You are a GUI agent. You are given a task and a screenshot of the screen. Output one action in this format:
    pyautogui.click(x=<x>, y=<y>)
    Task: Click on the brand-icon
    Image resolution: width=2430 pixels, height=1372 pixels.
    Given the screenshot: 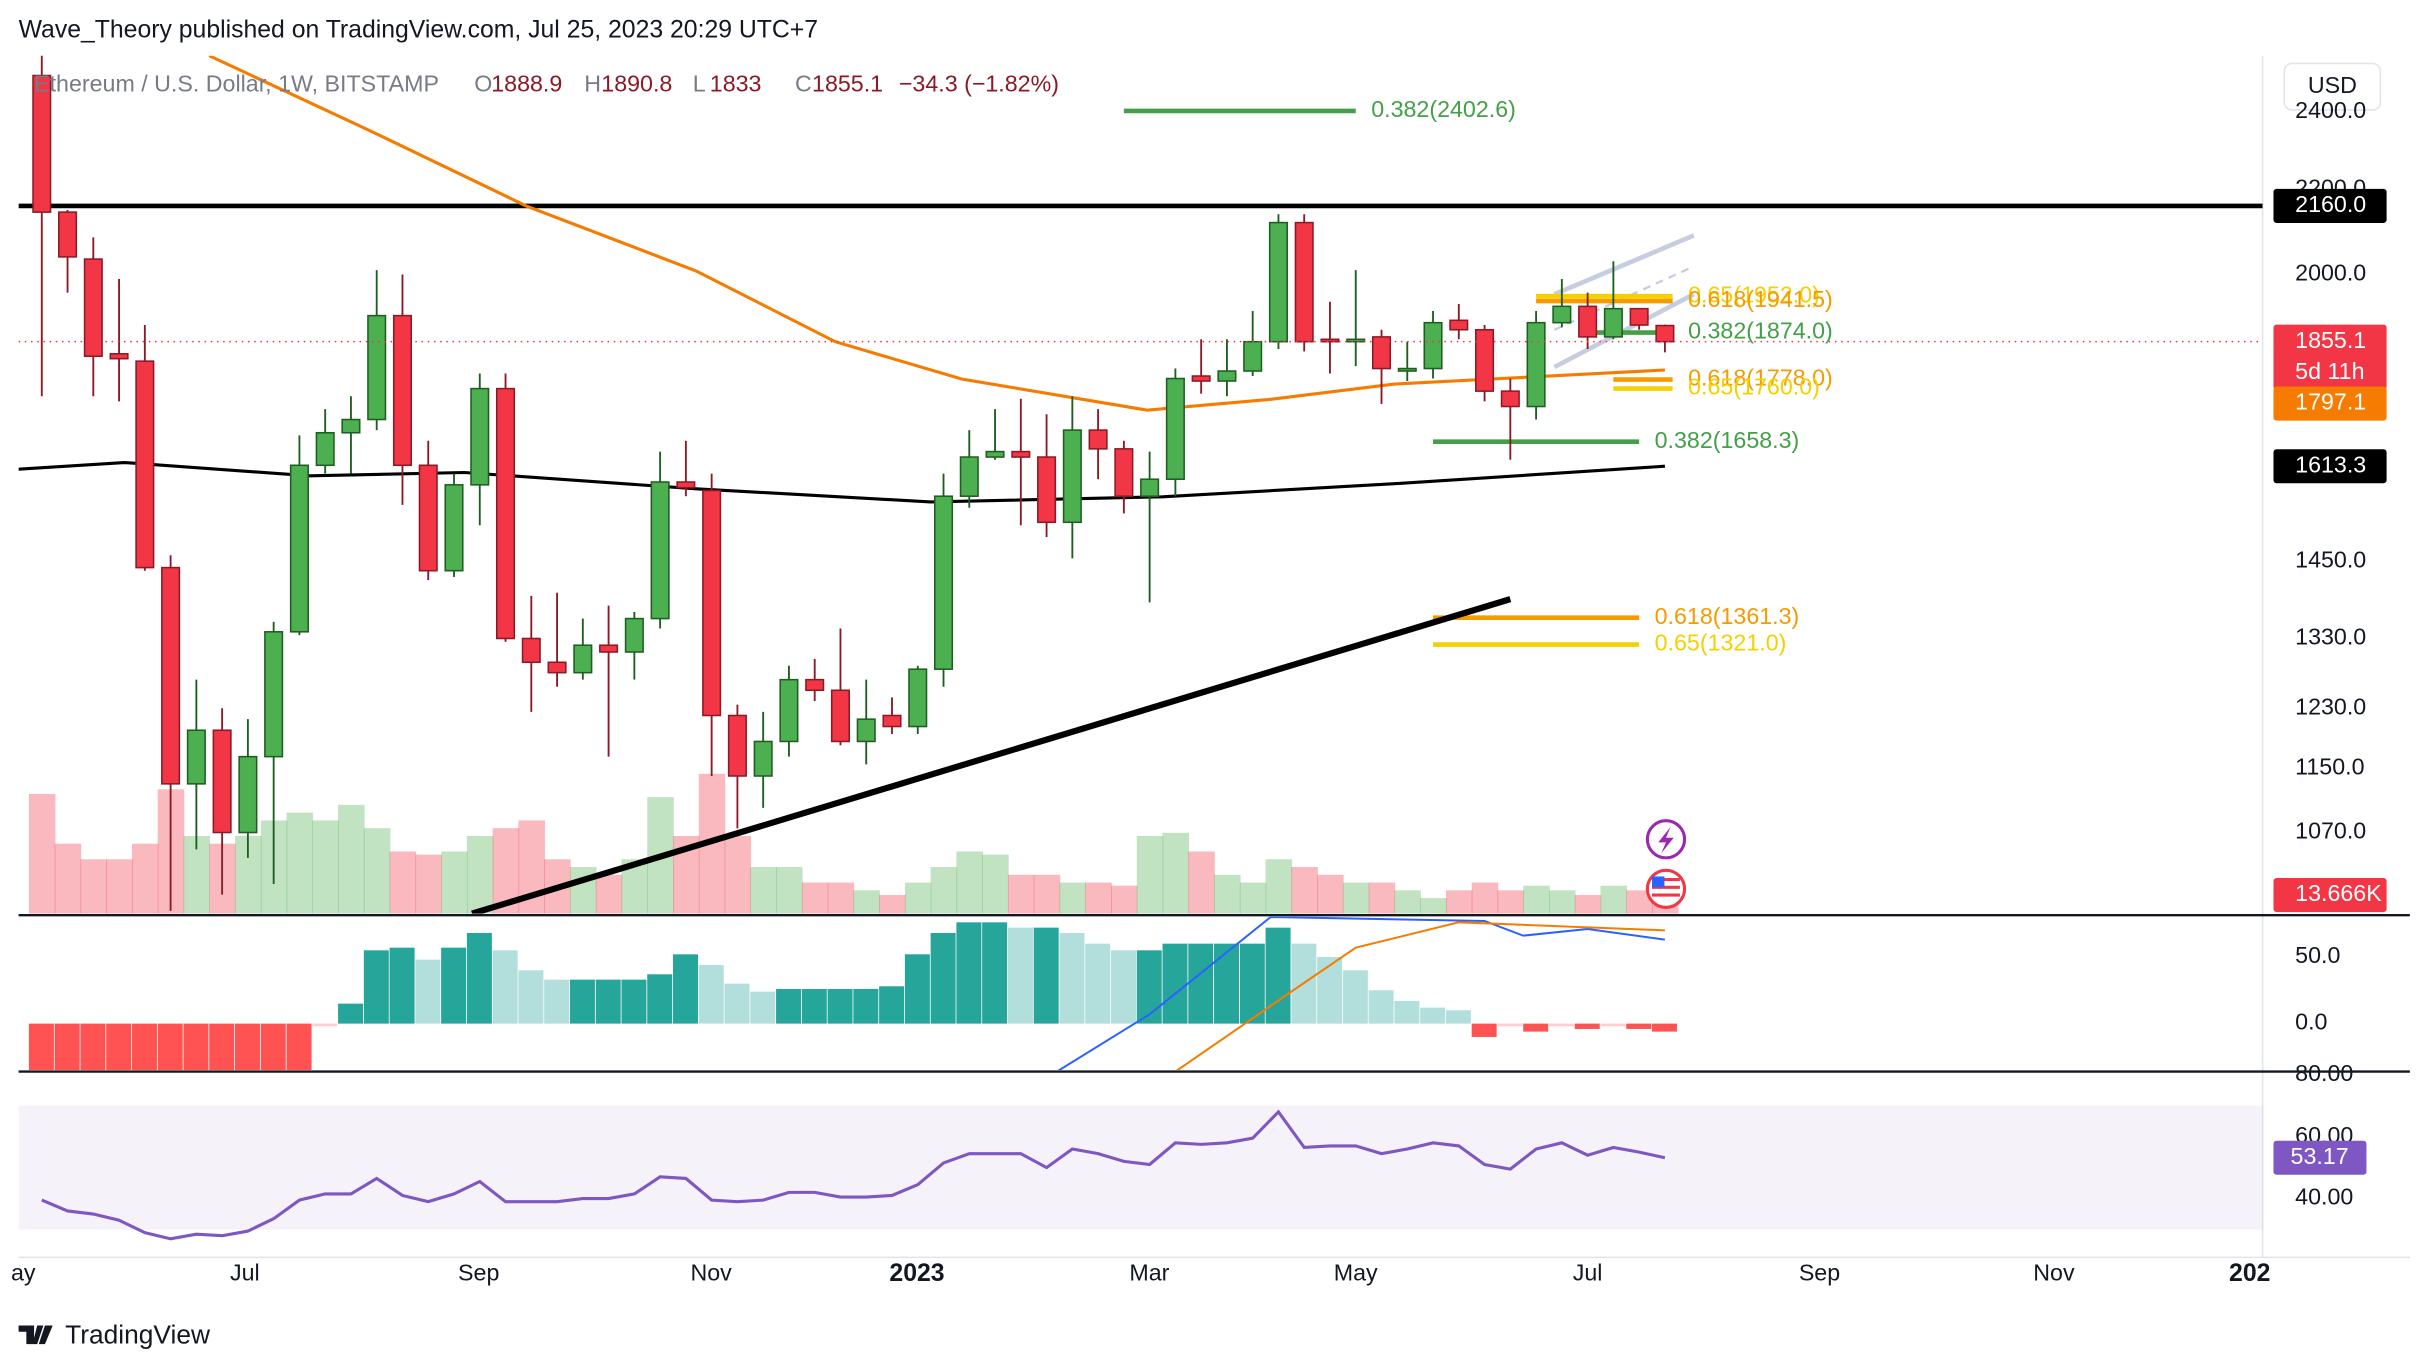 What is the action you would take?
    pyautogui.click(x=35, y=1335)
    